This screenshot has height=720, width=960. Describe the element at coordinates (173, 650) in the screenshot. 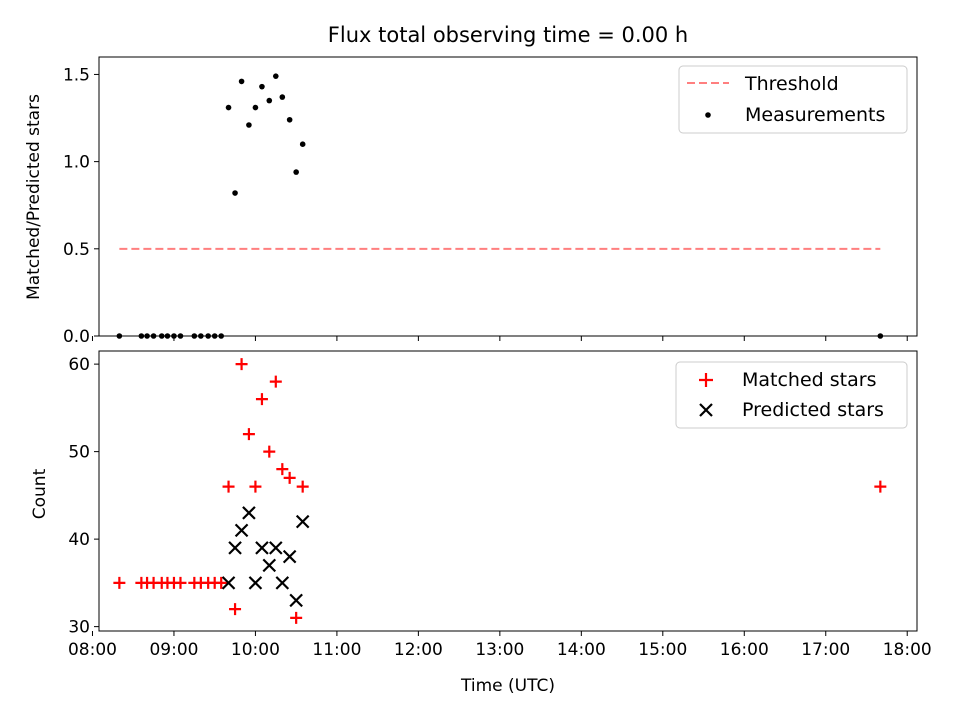

I see `x-tick-label: 09:00` at that location.